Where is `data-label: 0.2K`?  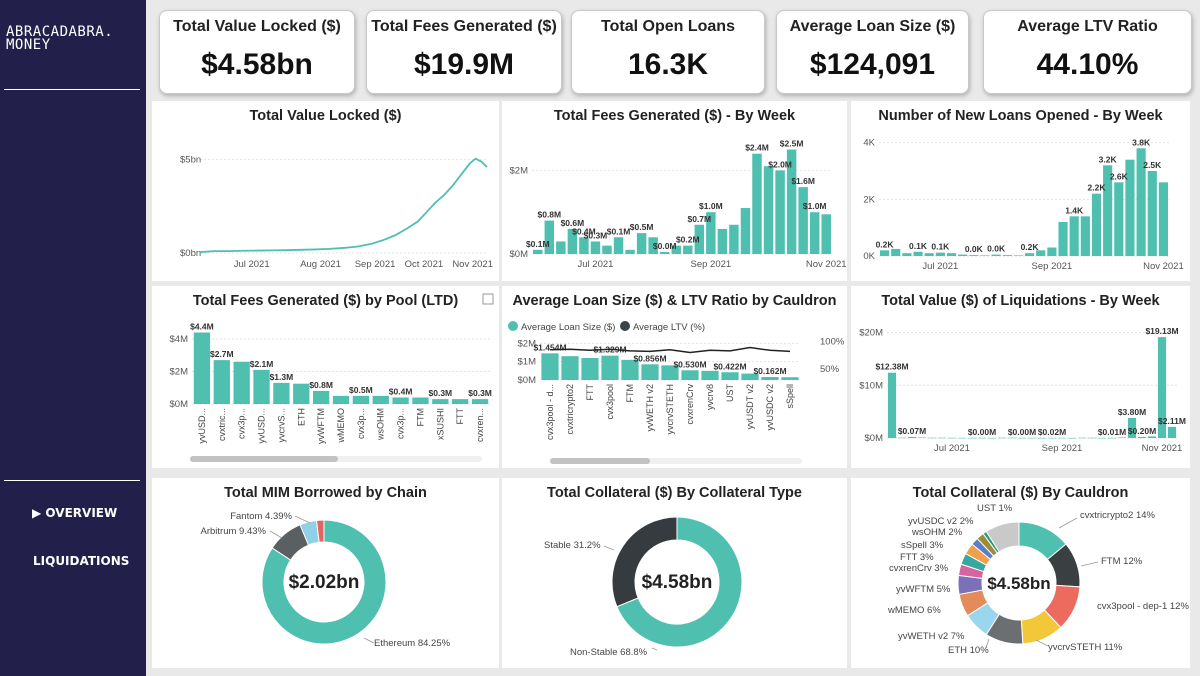
data-label: 0.2K is located at coordinates (885, 244).